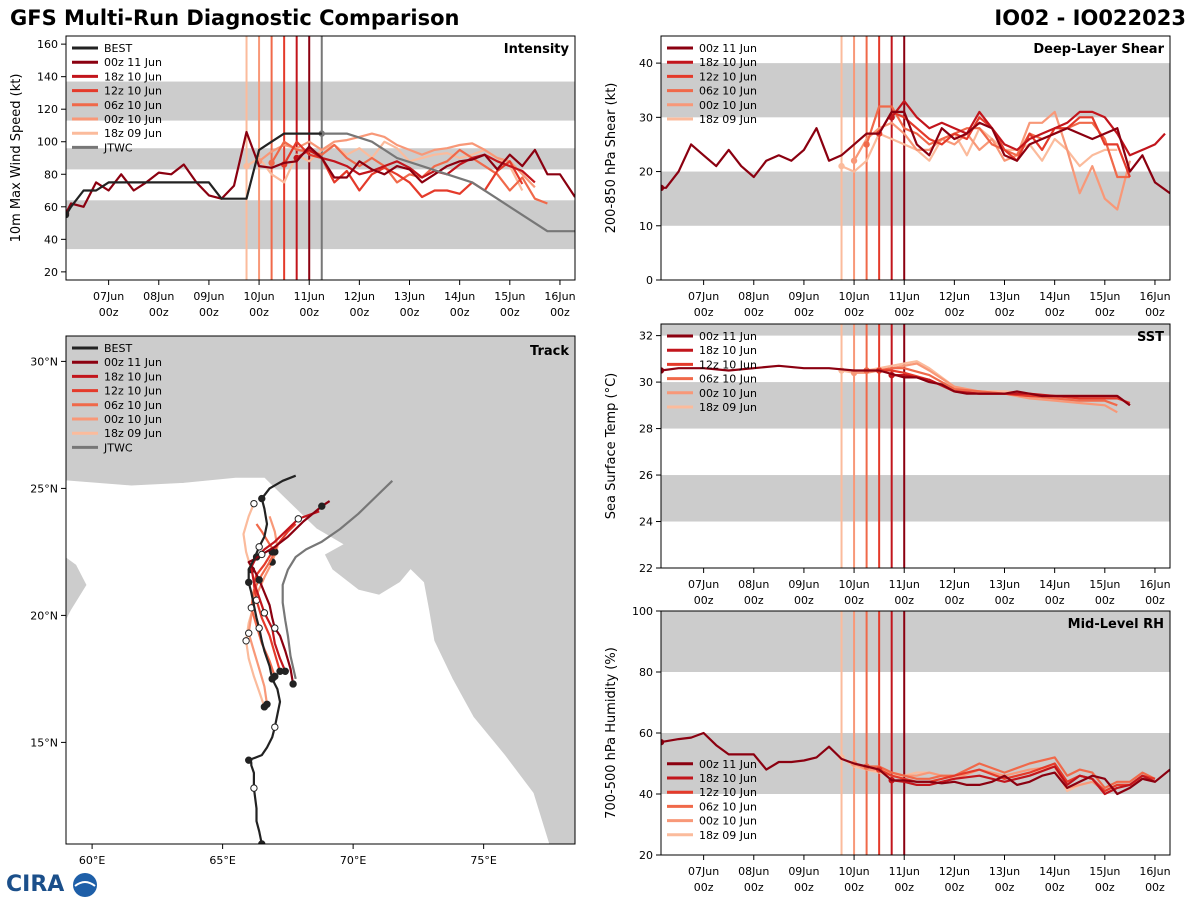 This screenshot has height=900, width=1200. What do you see at coordinates (47, 109) in the screenshot?
I see `y-tick-label: 120` at bounding box center [47, 109].